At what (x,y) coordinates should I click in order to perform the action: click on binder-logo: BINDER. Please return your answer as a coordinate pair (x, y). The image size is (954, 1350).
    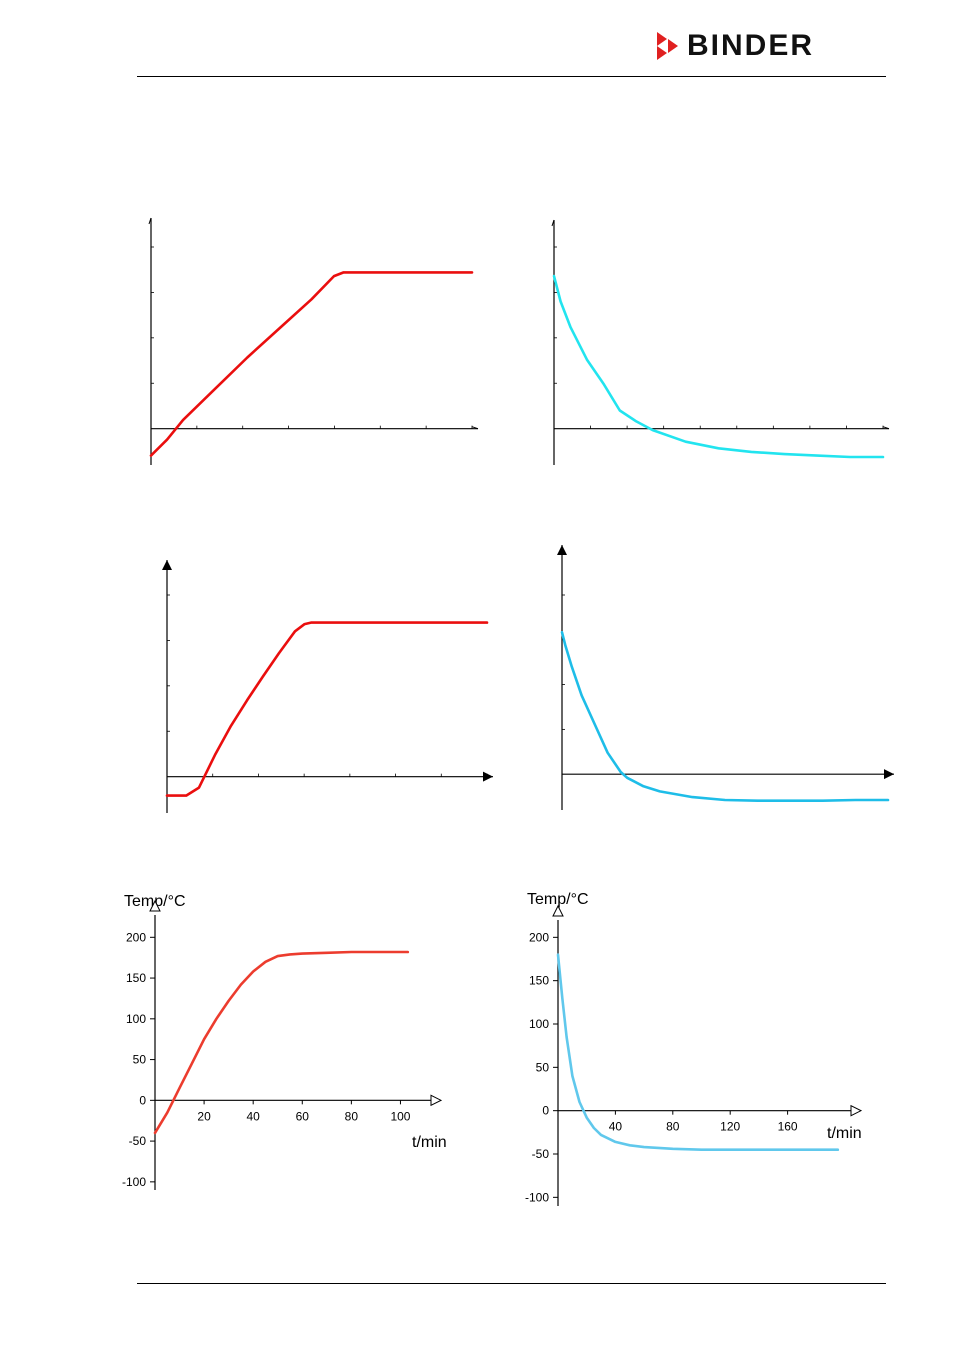
    Looking at the image, I should click on (734, 46).